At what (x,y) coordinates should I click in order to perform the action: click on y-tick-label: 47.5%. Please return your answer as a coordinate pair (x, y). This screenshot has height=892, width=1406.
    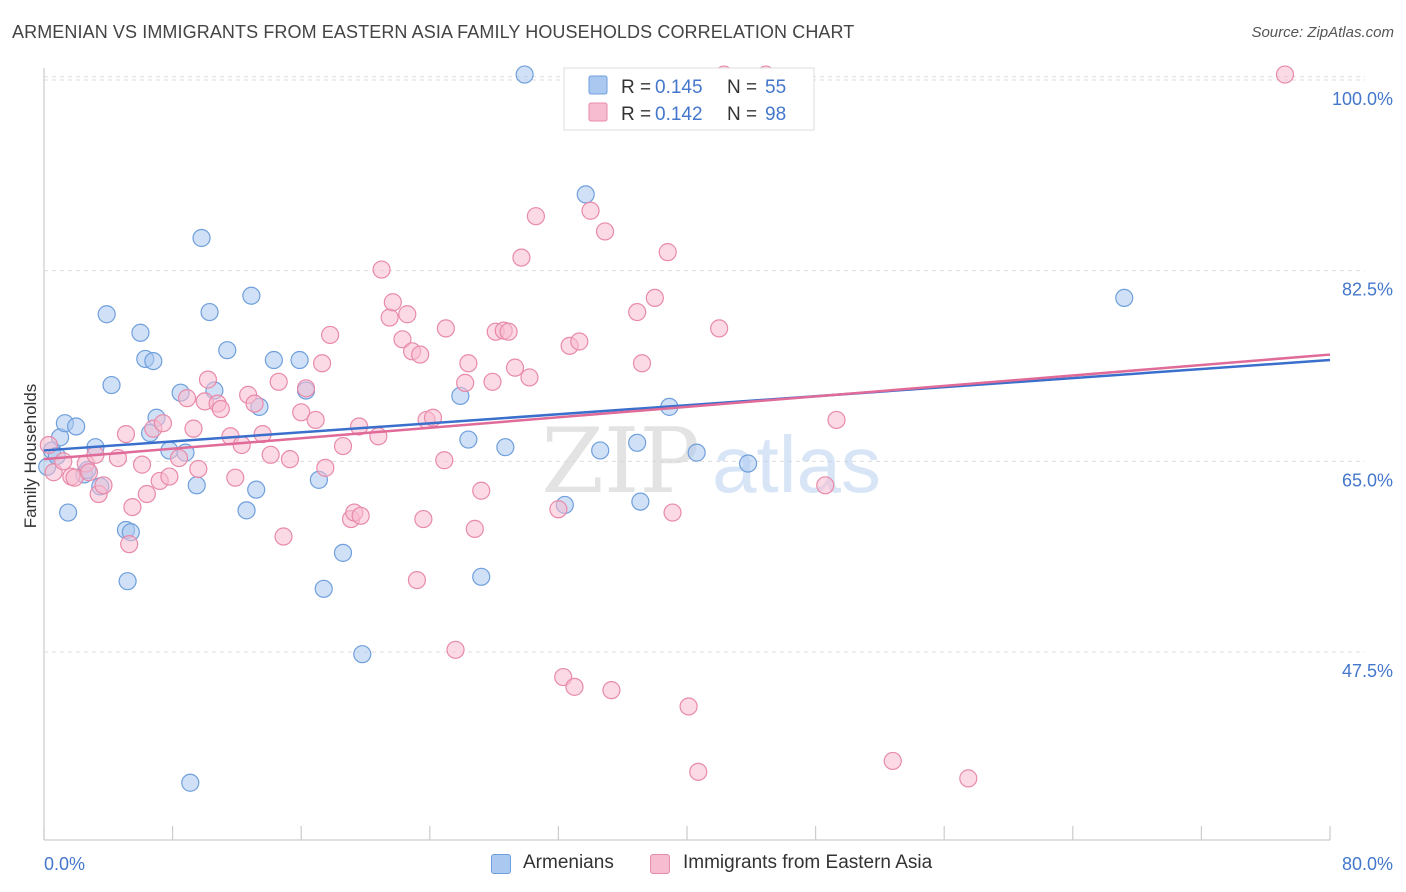
    Looking at the image, I should click on (1367, 671).